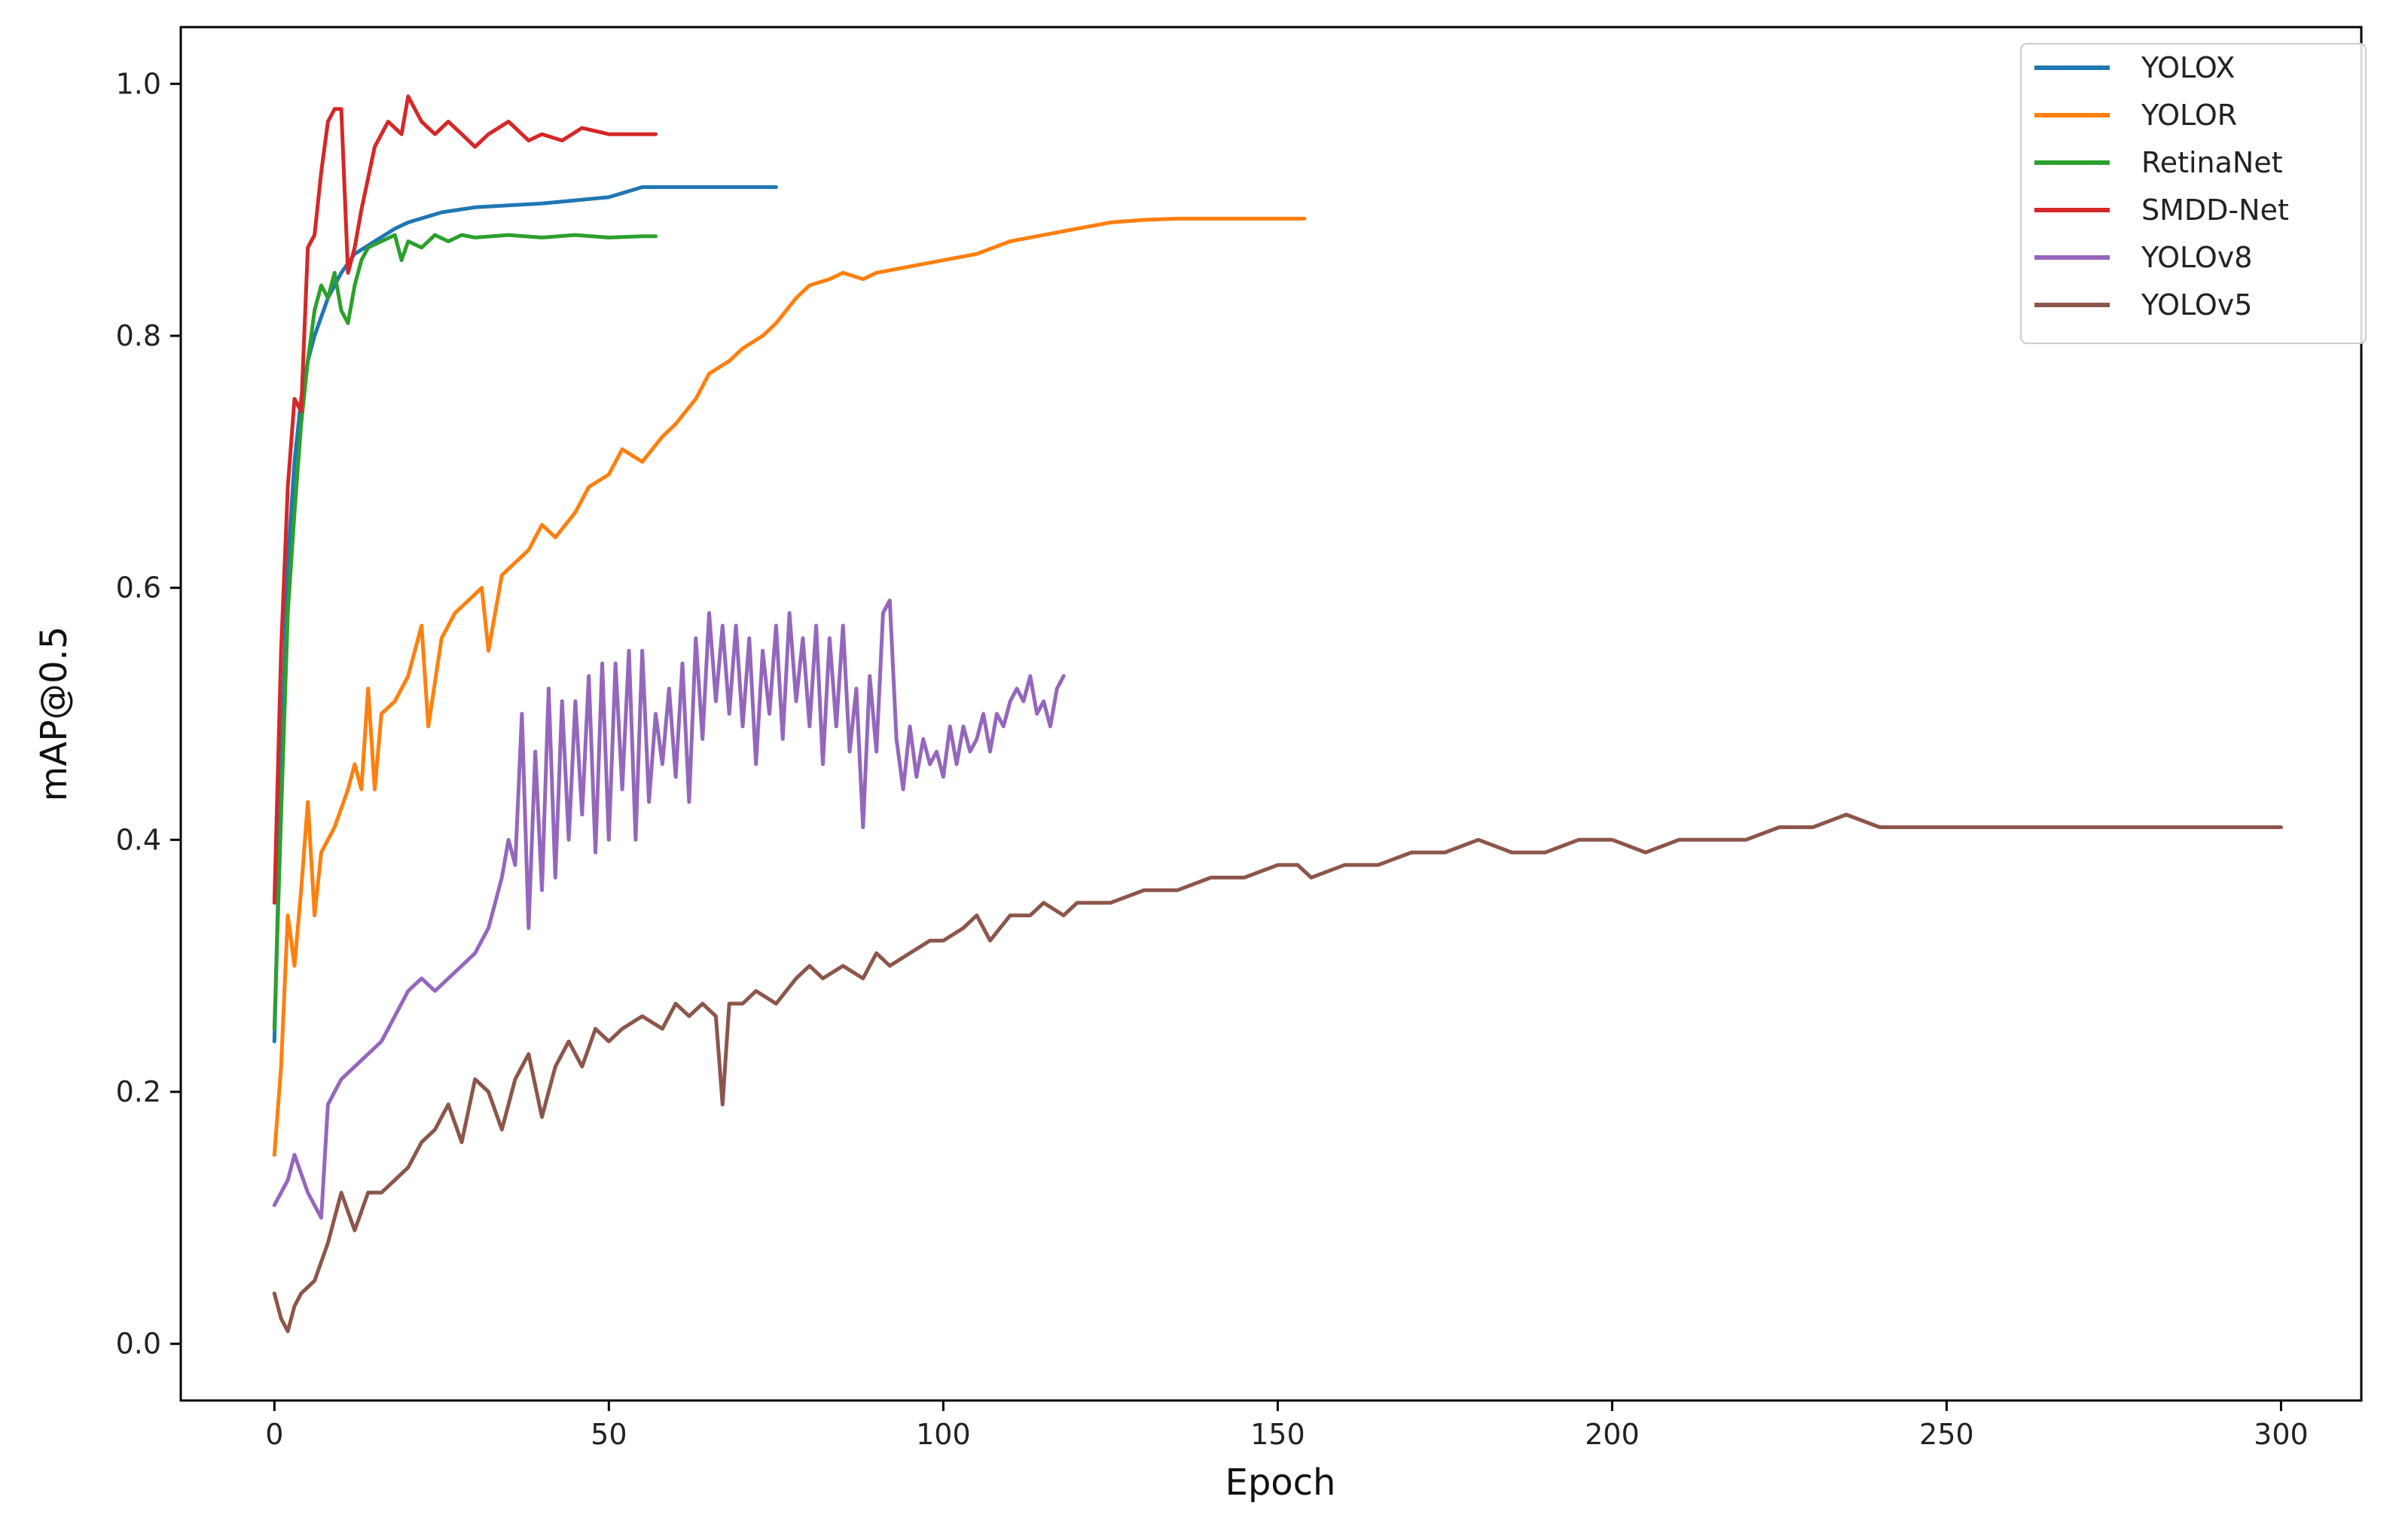  Describe the element at coordinates (943, 1434) in the screenshot. I see `x-tick-label: 100` at that location.